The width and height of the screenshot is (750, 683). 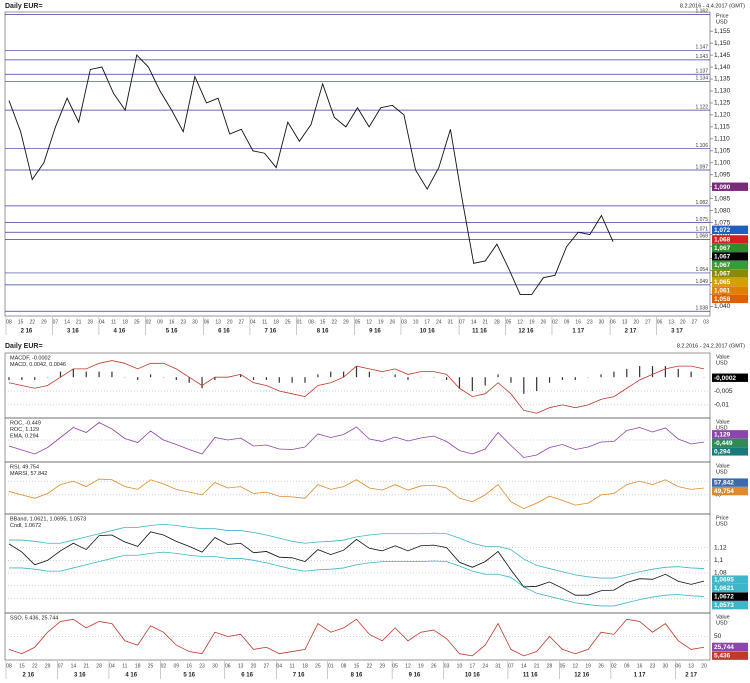 I want to click on value-box-label: 1,0621, so click(x=724, y=588).